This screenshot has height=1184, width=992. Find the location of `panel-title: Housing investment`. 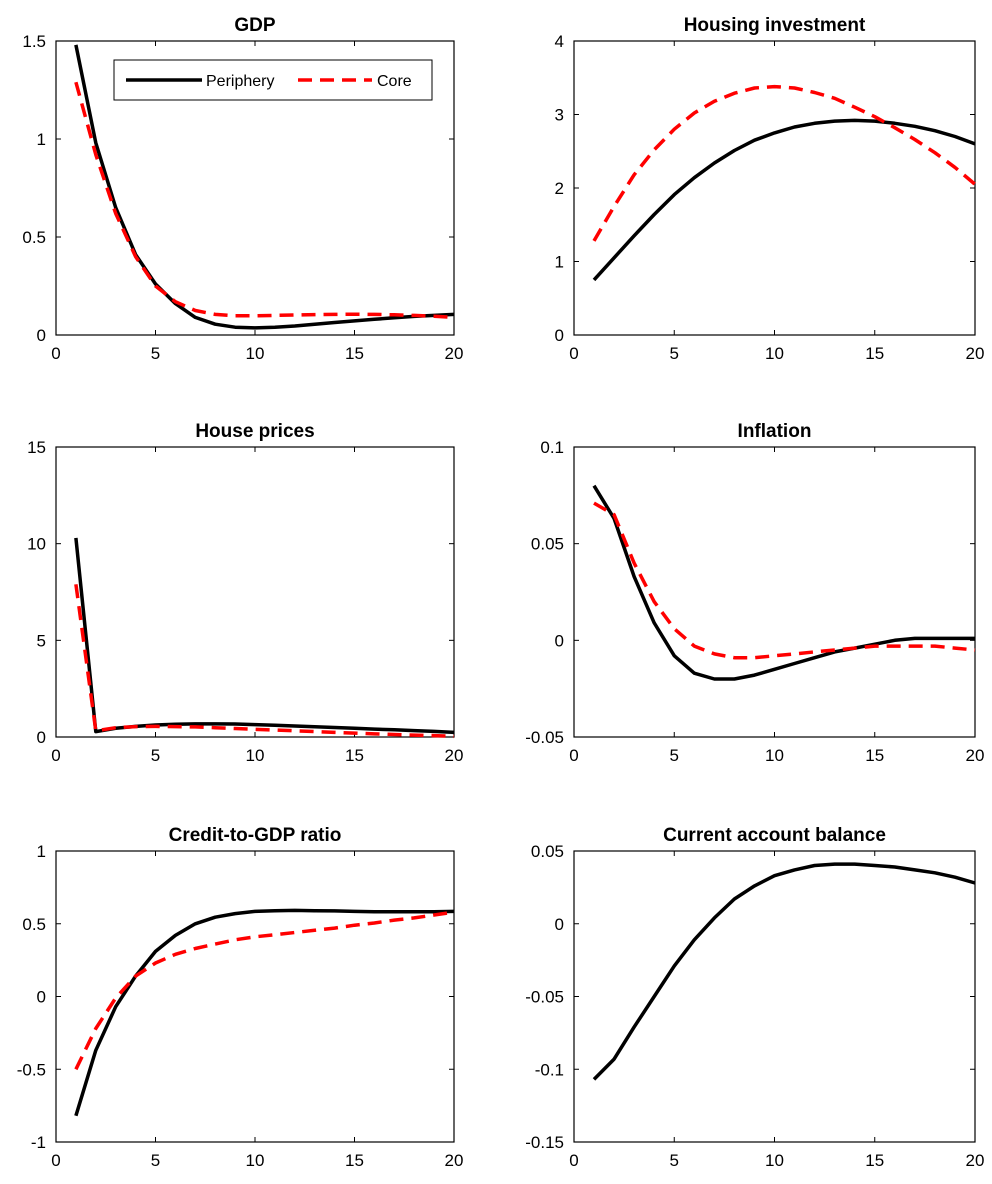

panel-title: Housing investment is located at coordinates (775, 25).